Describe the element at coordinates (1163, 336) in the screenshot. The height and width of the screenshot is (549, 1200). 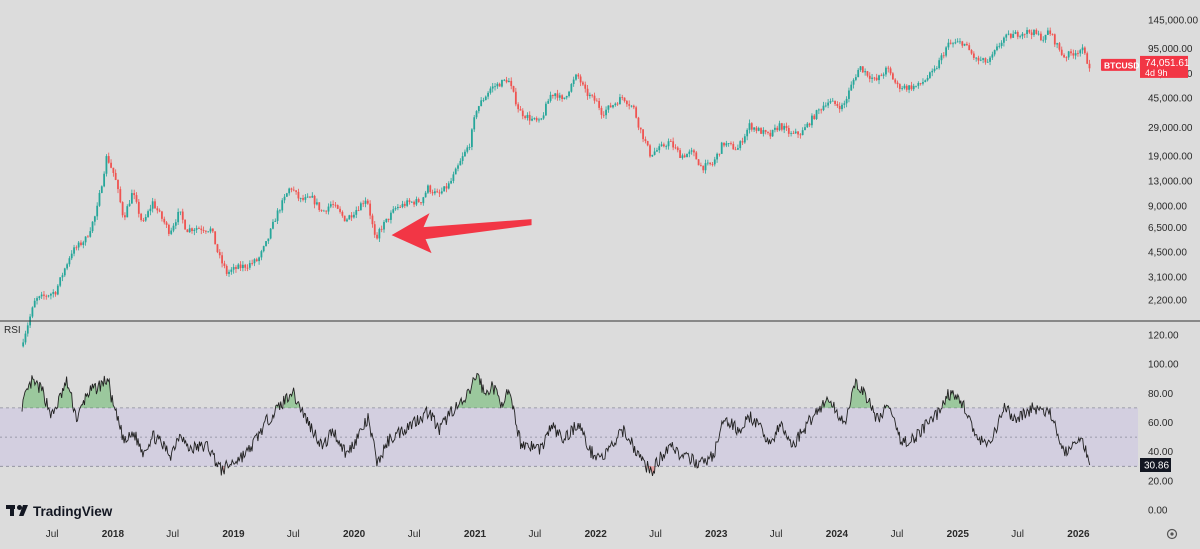
I see `rsi-tick-label: 120.00` at that location.